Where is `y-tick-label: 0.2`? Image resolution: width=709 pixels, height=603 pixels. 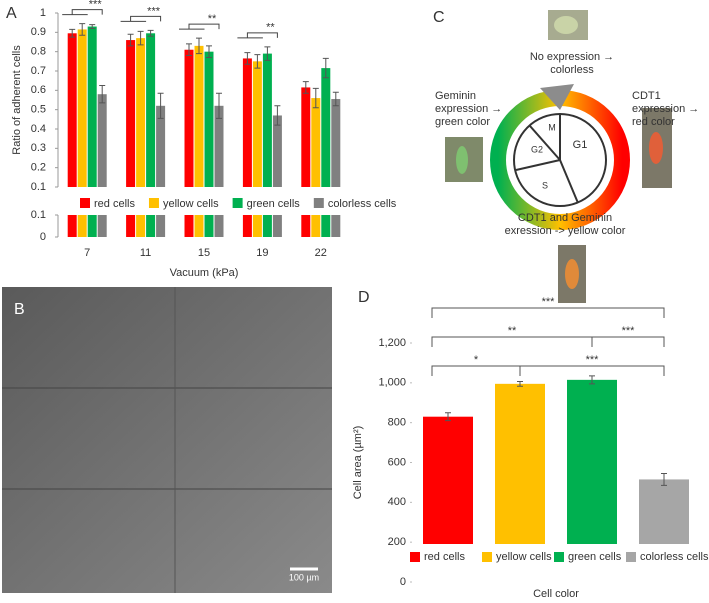 y-tick-label: 0.2 is located at coordinates (38, 168).